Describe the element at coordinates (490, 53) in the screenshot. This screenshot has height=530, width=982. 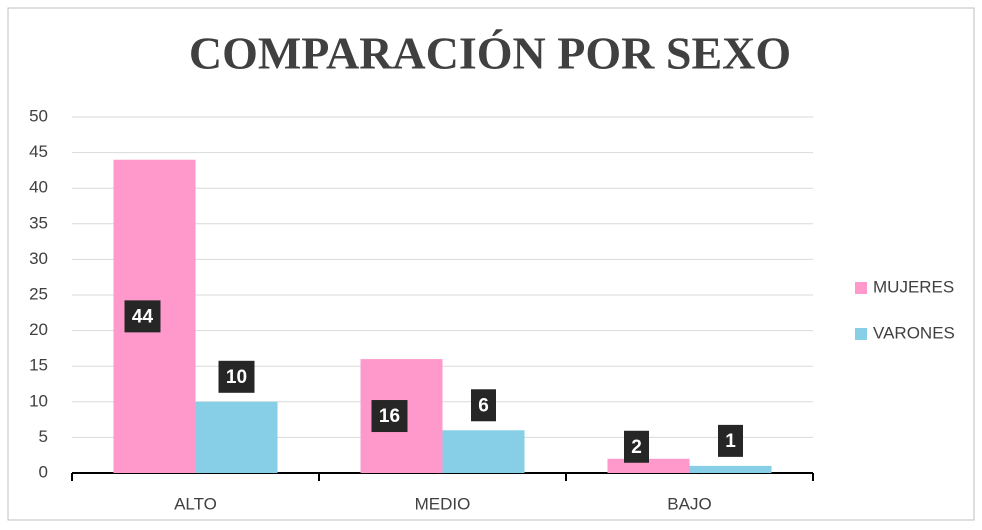
I see `chart-title: COMPARACIÓN POR SEXO` at that location.